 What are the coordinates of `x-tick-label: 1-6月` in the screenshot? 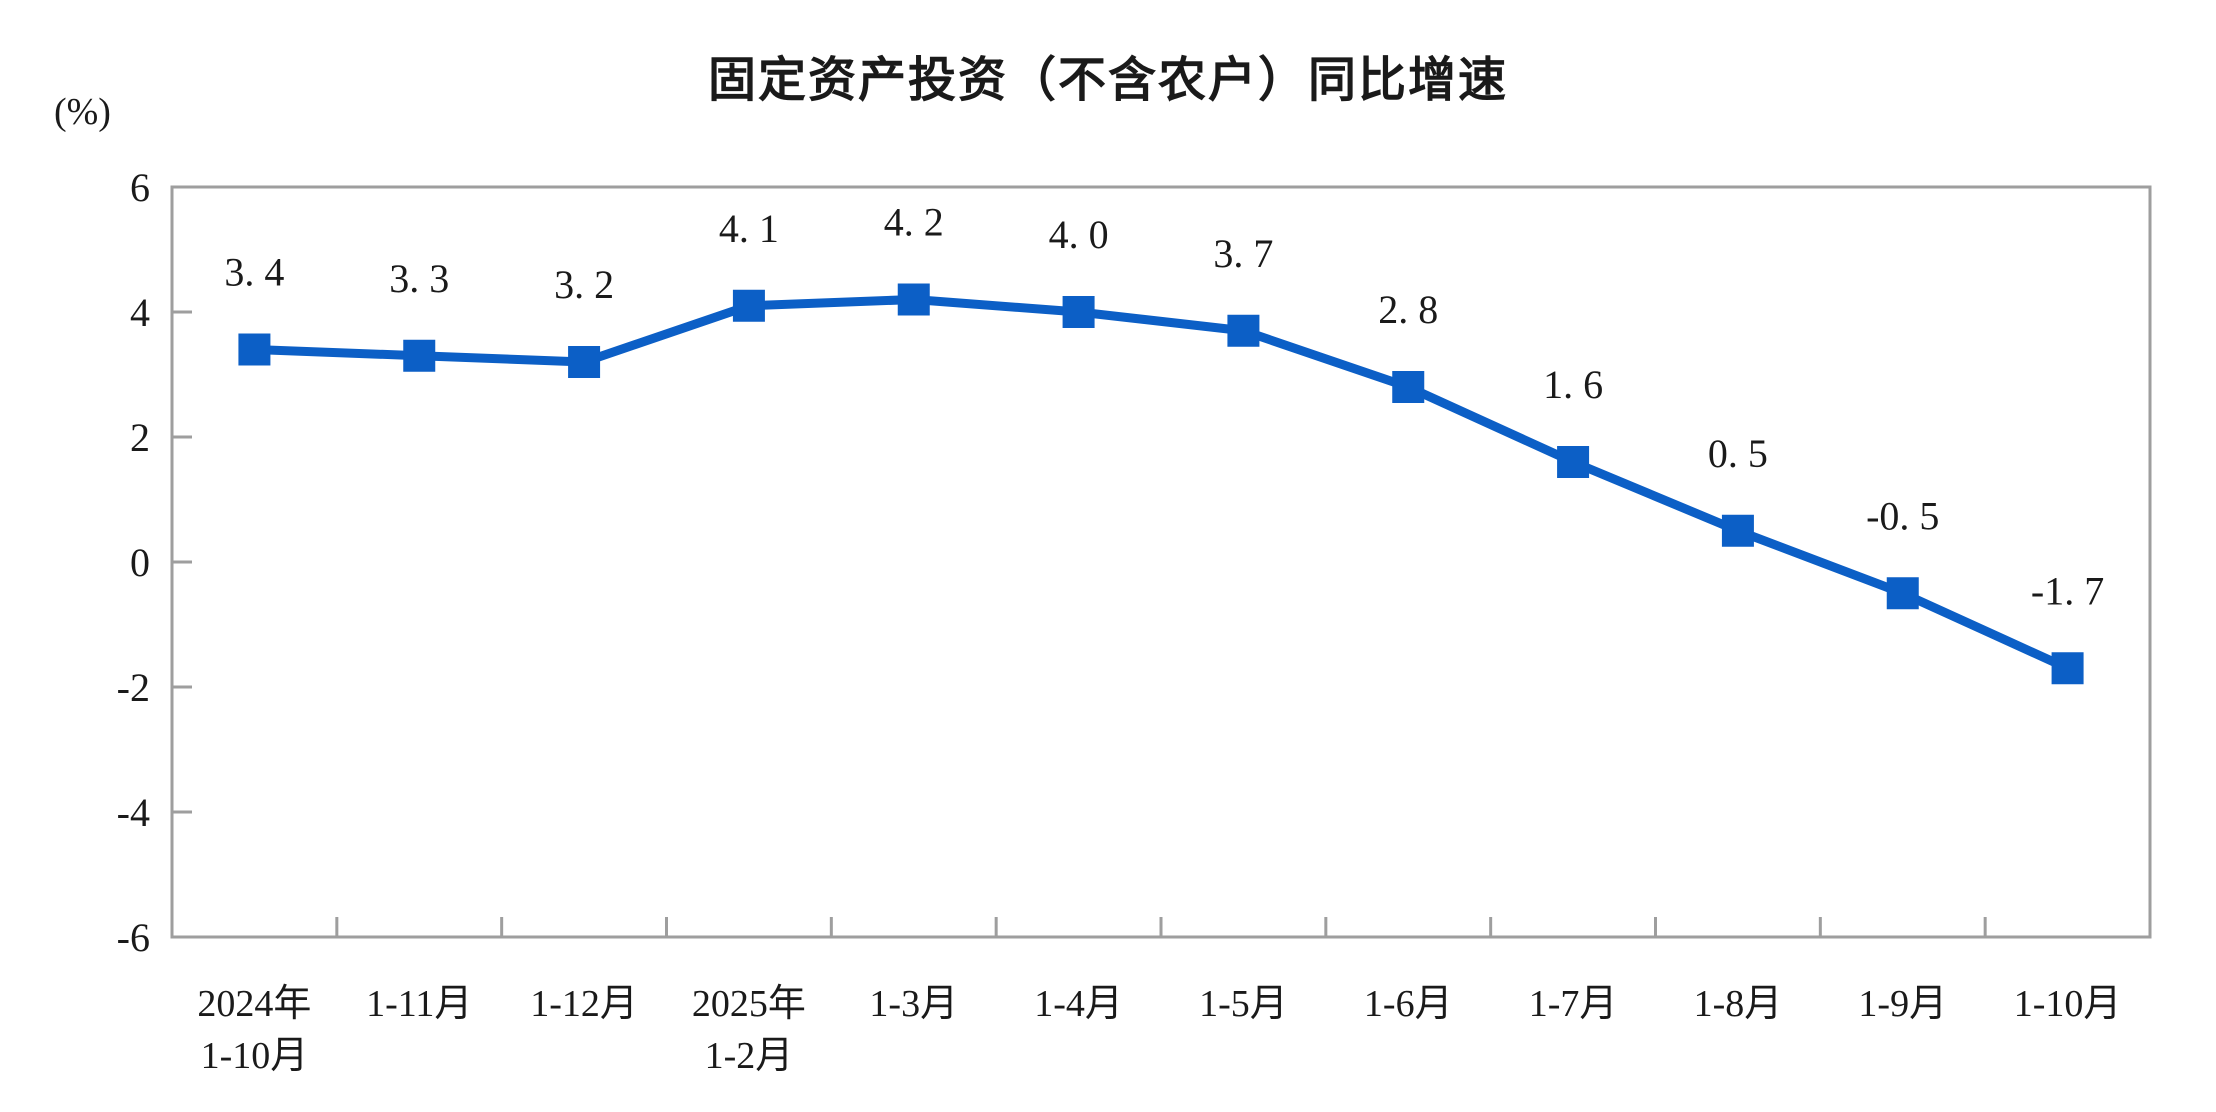 It's located at (1408, 1004).